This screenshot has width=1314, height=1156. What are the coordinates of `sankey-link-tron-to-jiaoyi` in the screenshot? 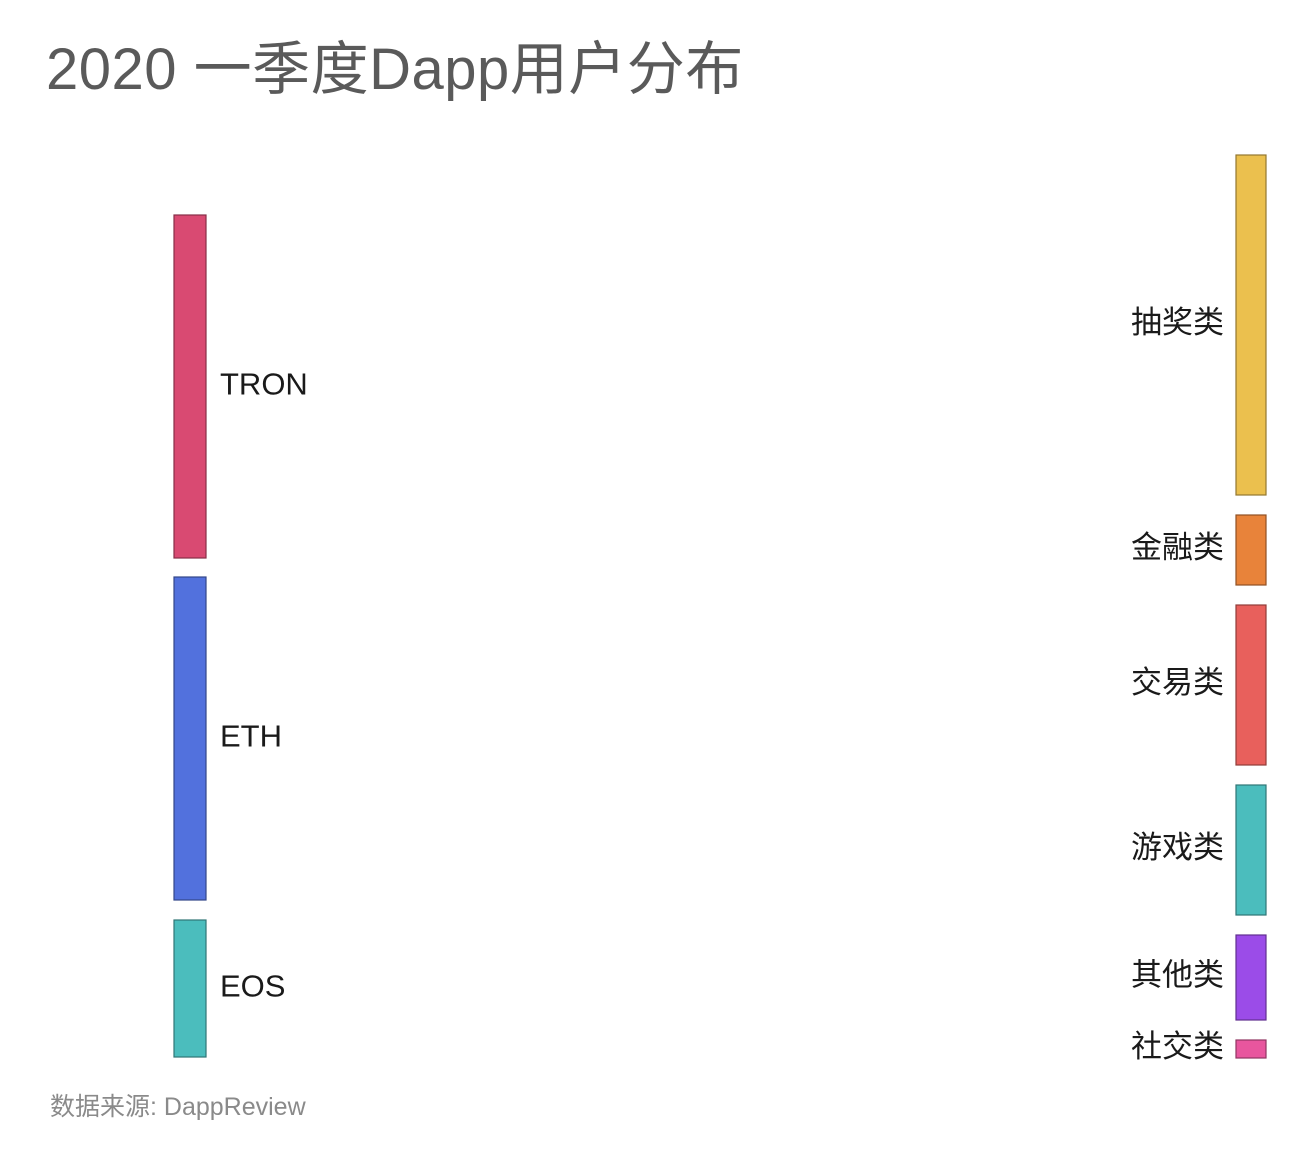 It's located at (721, 562).